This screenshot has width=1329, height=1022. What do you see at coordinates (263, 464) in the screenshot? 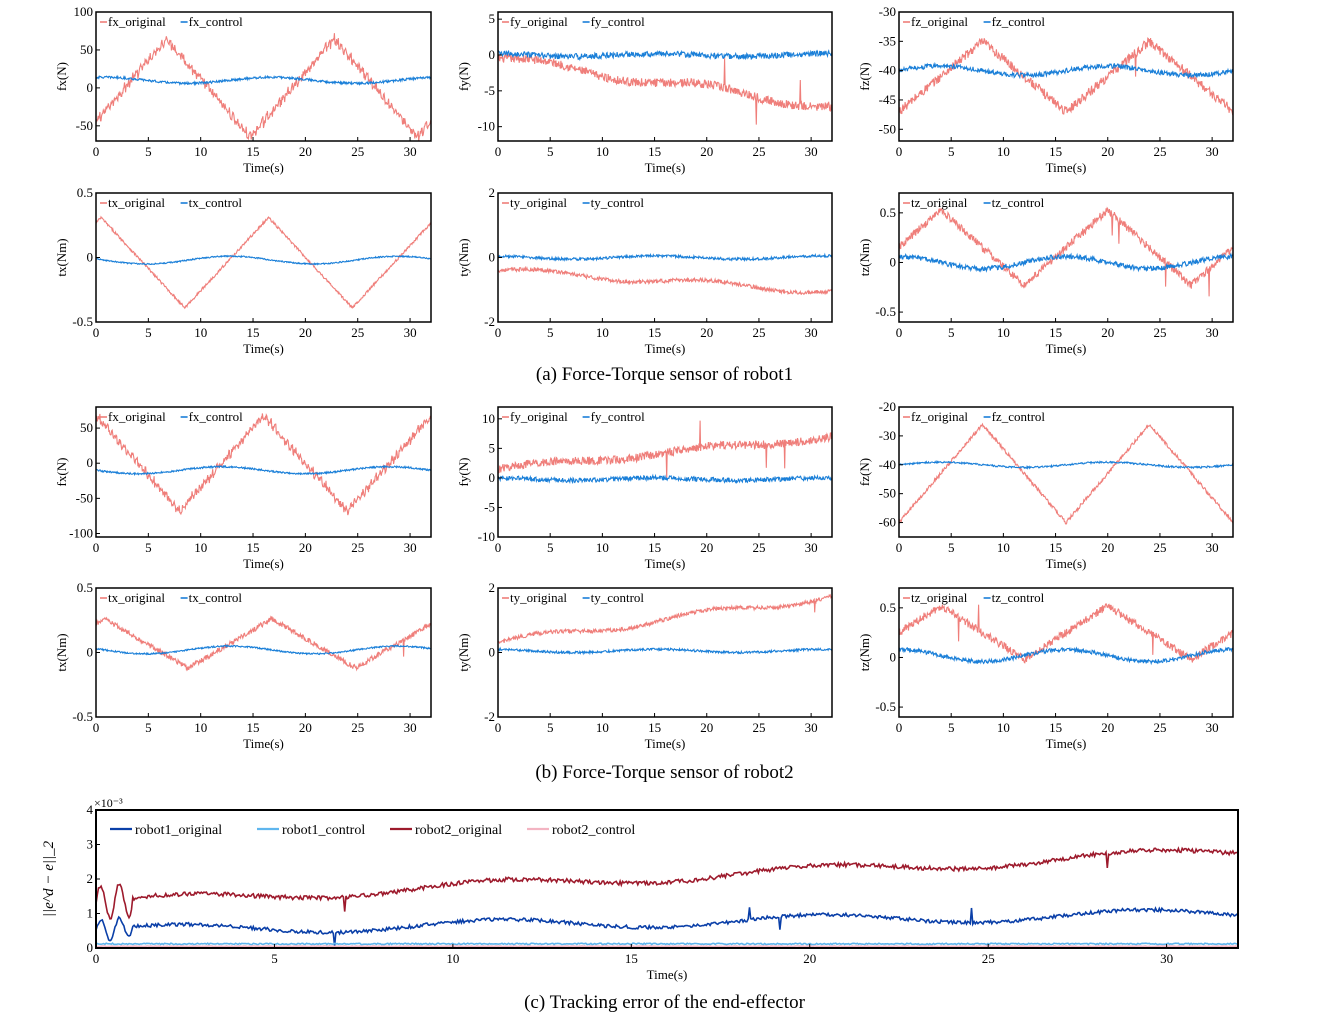
I see `series-line-fx_original` at bounding box center [263, 464].